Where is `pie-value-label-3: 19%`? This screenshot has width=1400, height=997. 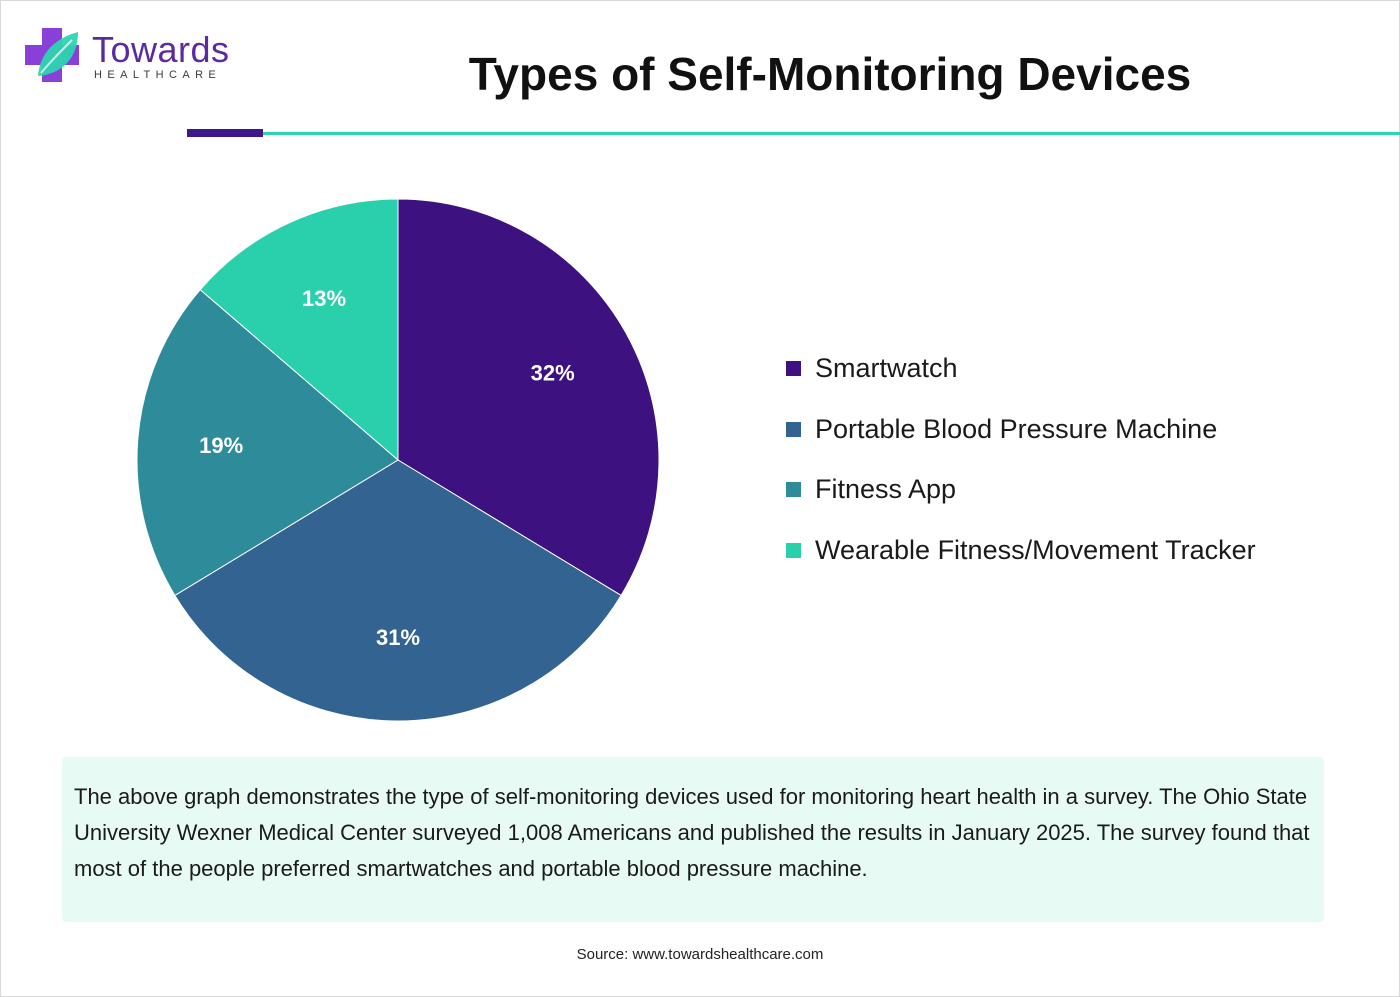
pie-value-label-3: 19% is located at coordinates (221, 445).